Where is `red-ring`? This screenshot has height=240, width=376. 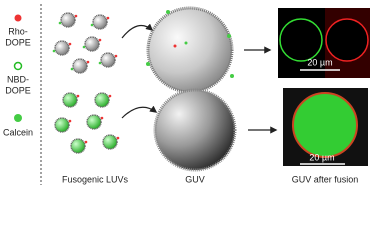
red-ring is located at coordinates (347, 40).